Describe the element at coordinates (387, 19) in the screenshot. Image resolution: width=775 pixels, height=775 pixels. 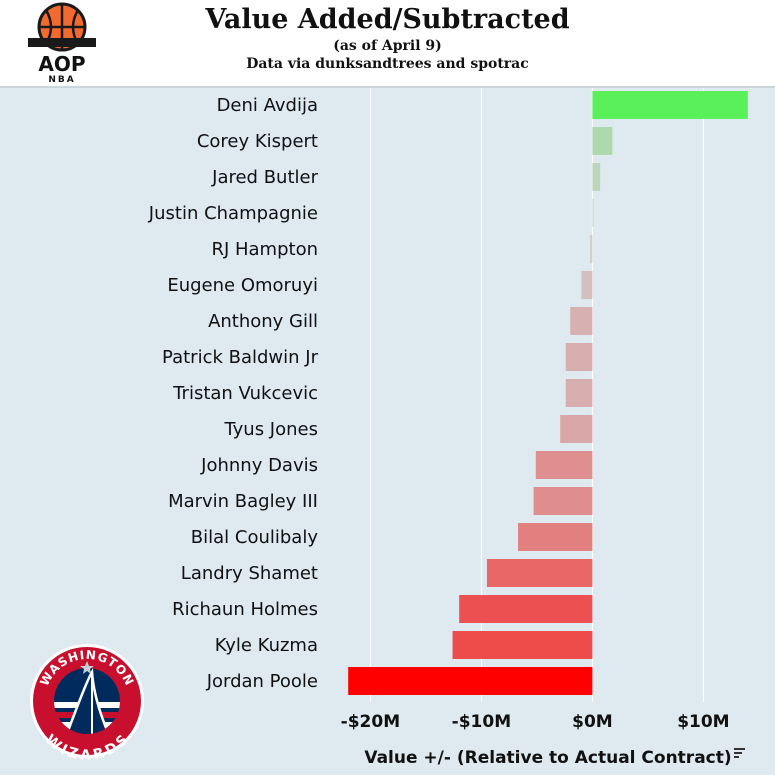
I see `chart-title: Value Added/Subtracted` at that location.